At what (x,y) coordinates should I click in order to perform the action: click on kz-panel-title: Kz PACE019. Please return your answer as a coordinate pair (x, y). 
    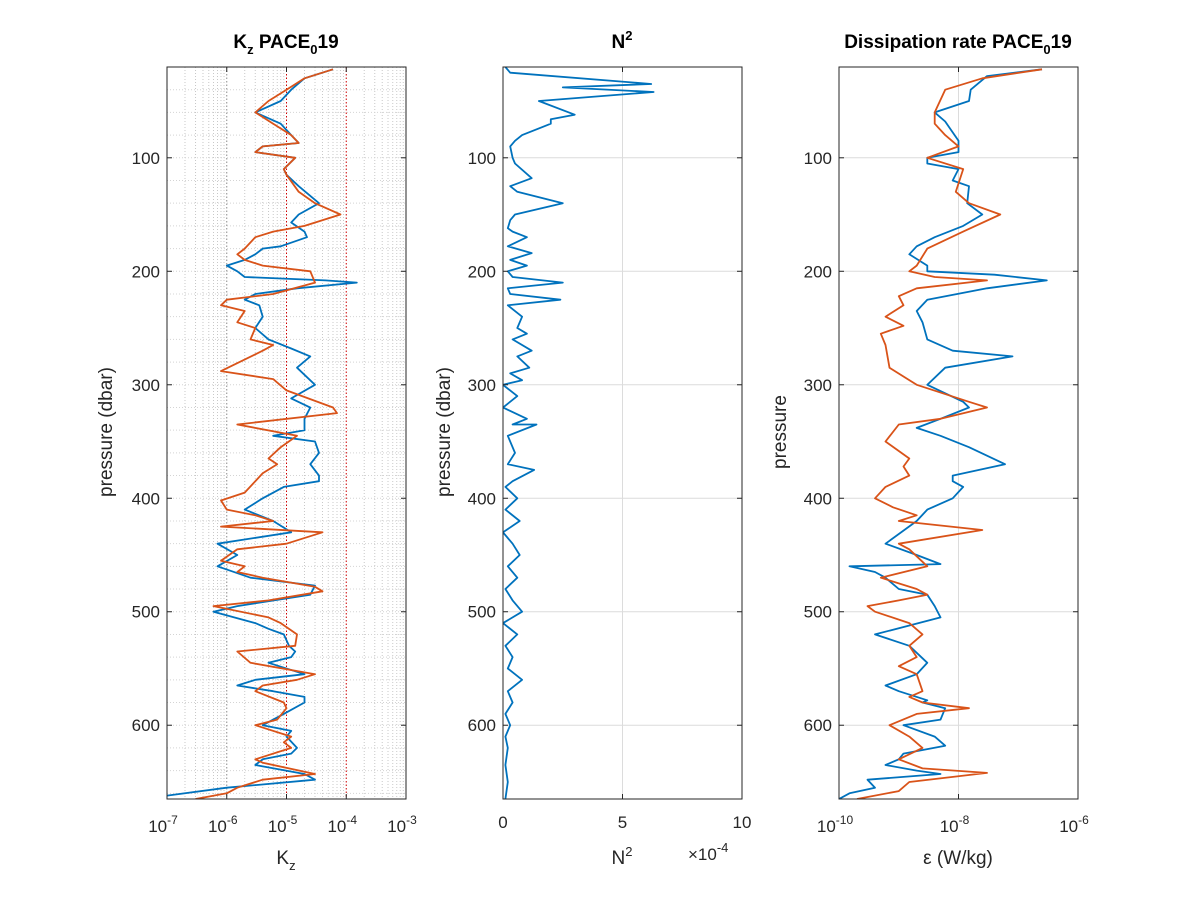
    Looking at the image, I should click on (285, 44).